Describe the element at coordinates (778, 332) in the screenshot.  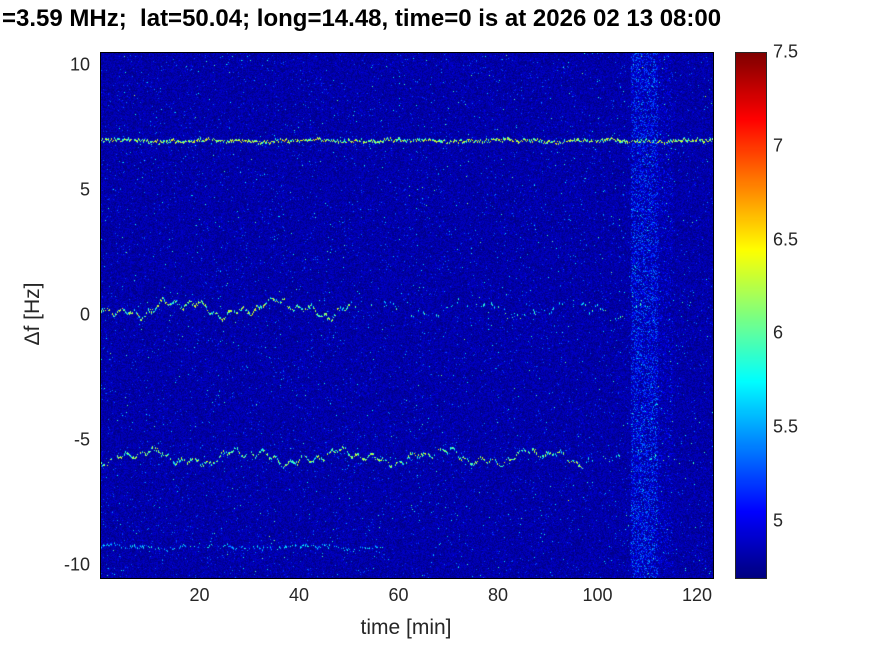
I see `colorbar-tick-label: 6` at that location.